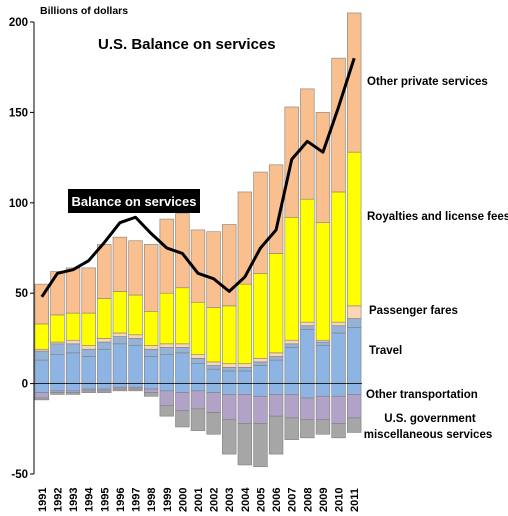 This screenshot has height=516, width=508. I want to click on bar-negative-6-1994, so click(88, 391).